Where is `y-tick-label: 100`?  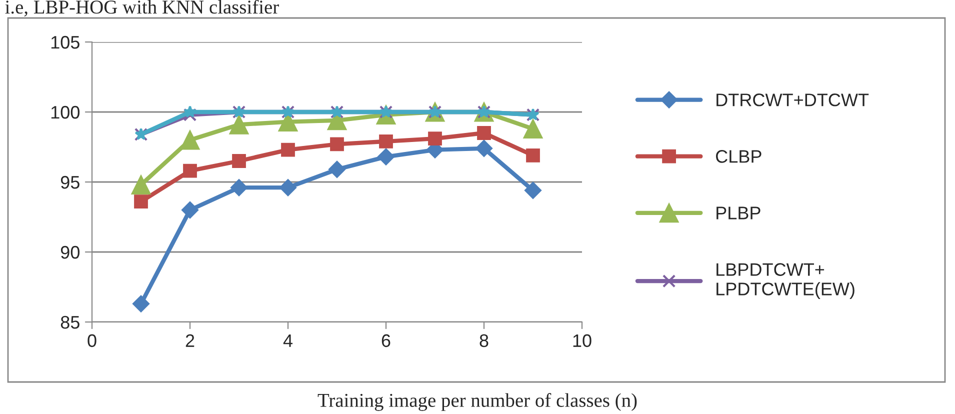
y-tick-label: 100 is located at coordinates (65, 112).